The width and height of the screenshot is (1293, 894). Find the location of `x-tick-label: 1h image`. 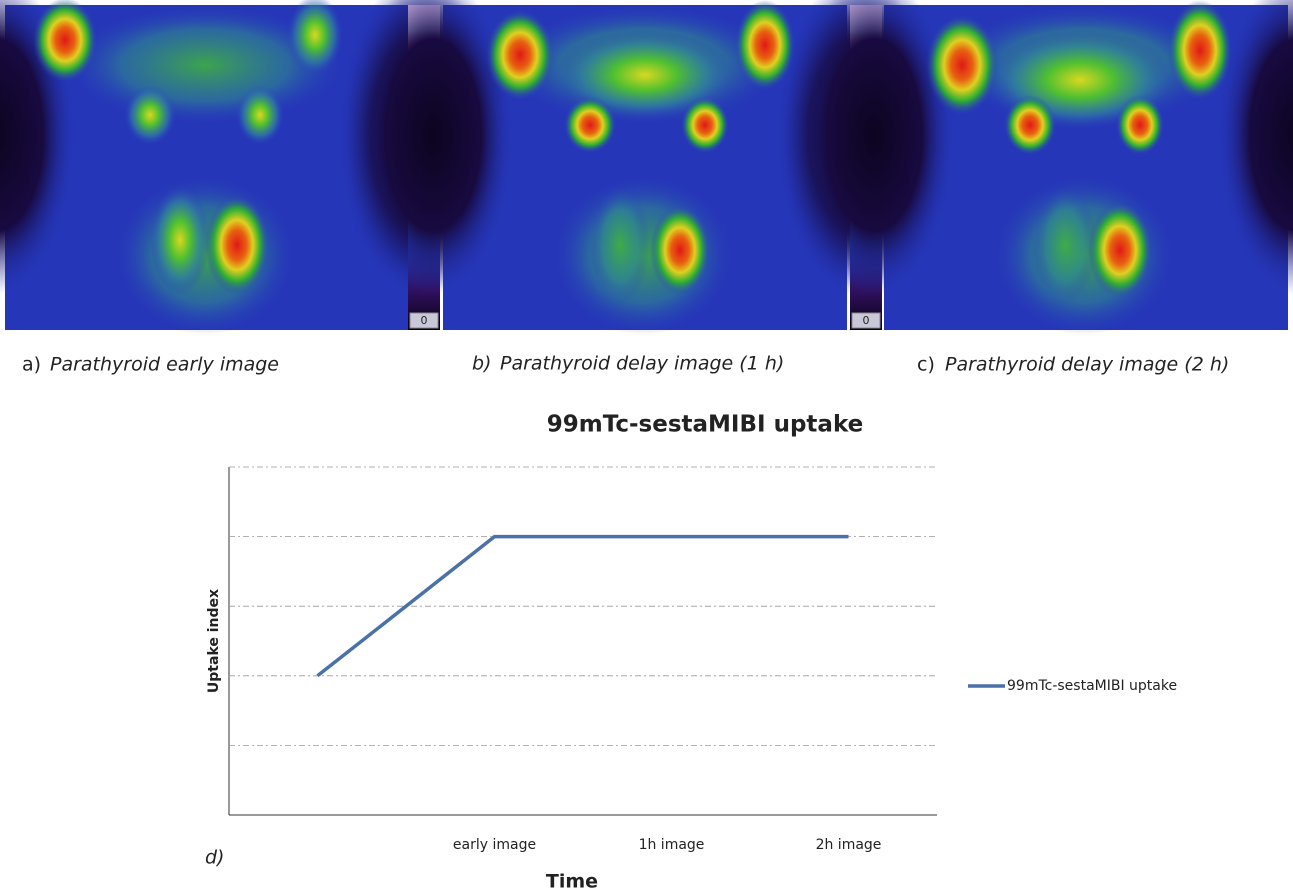

x-tick-label: 1h image is located at coordinates (672, 845).